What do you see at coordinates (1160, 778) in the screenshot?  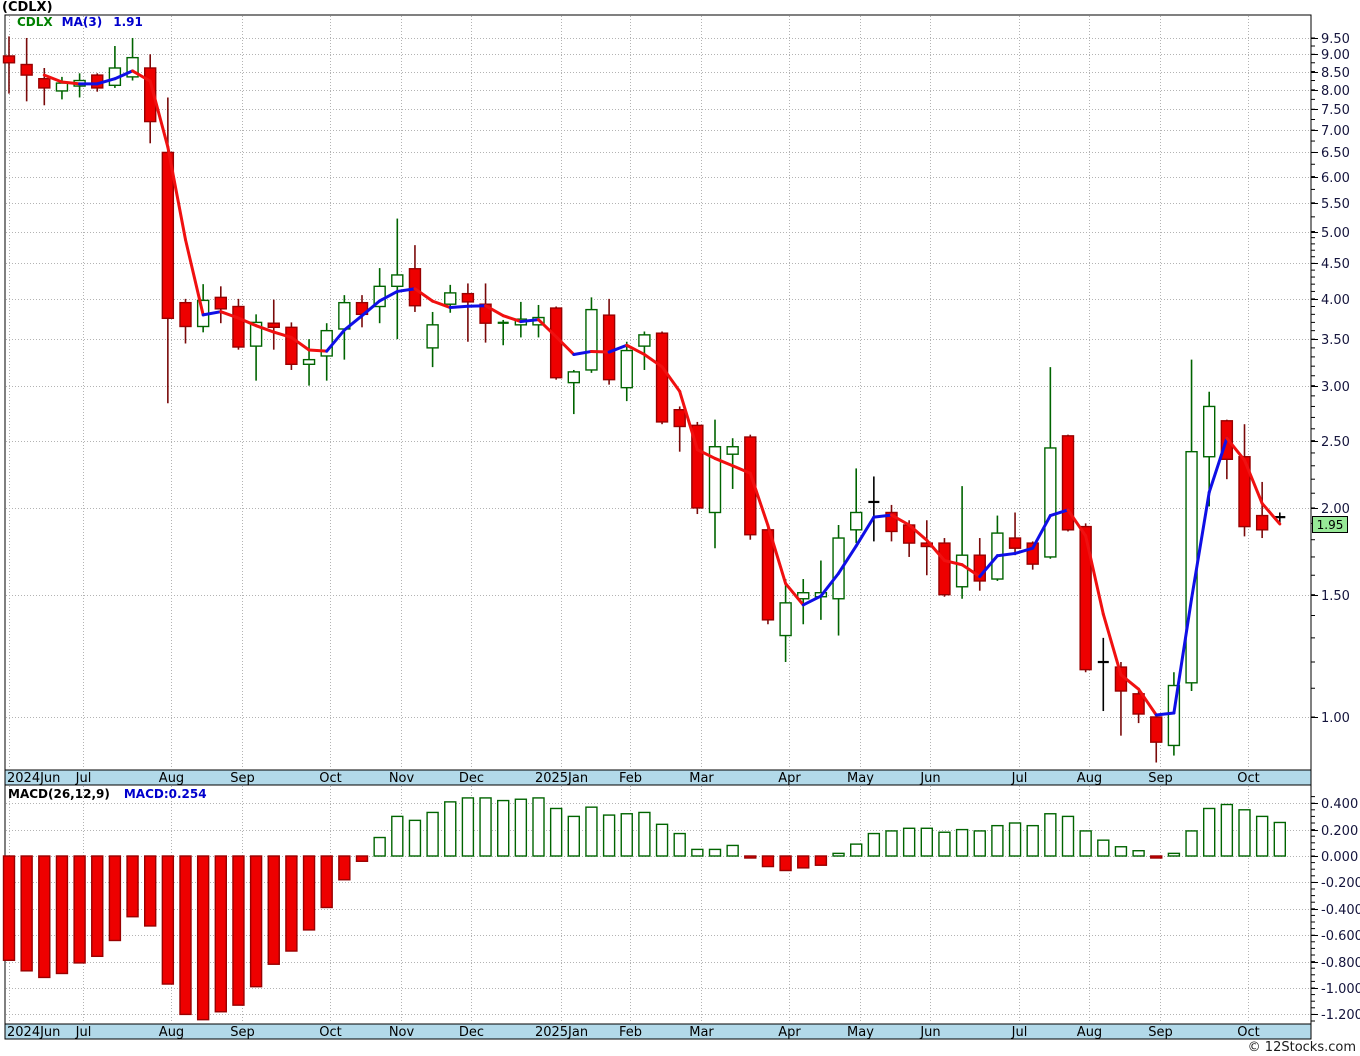 I see `month-label: Sep` at bounding box center [1160, 778].